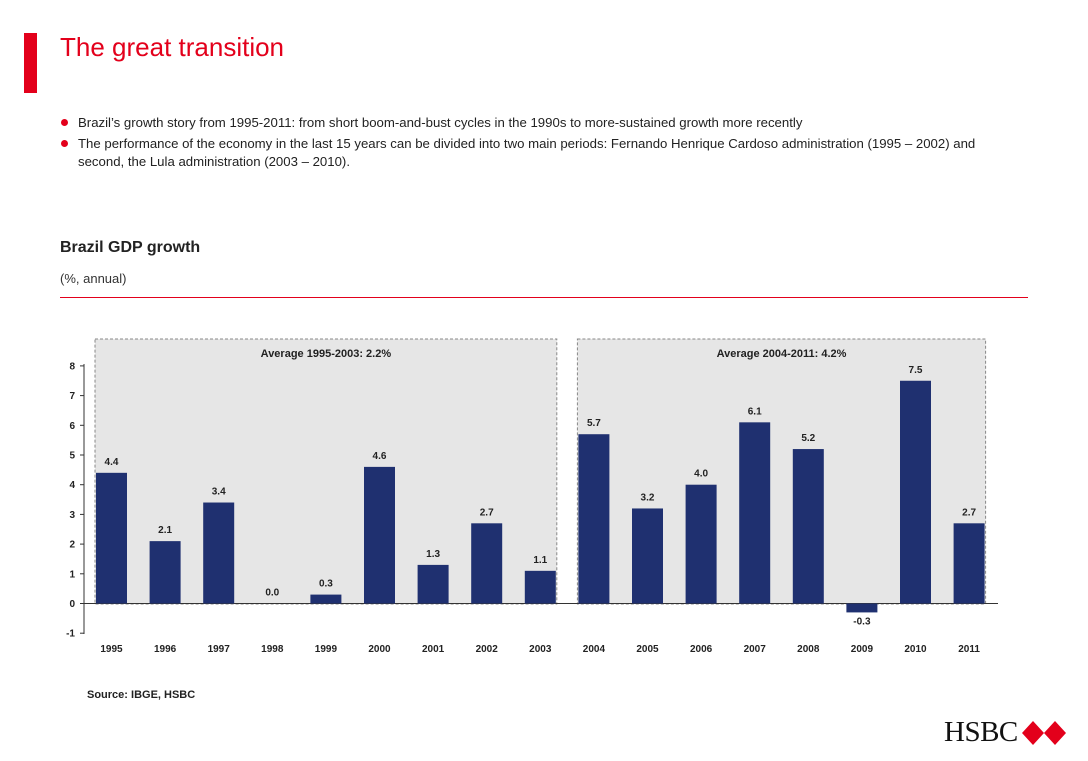  Describe the element at coordinates (70, 634) in the screenshot. I see `y-tick-label: -1` at that location.